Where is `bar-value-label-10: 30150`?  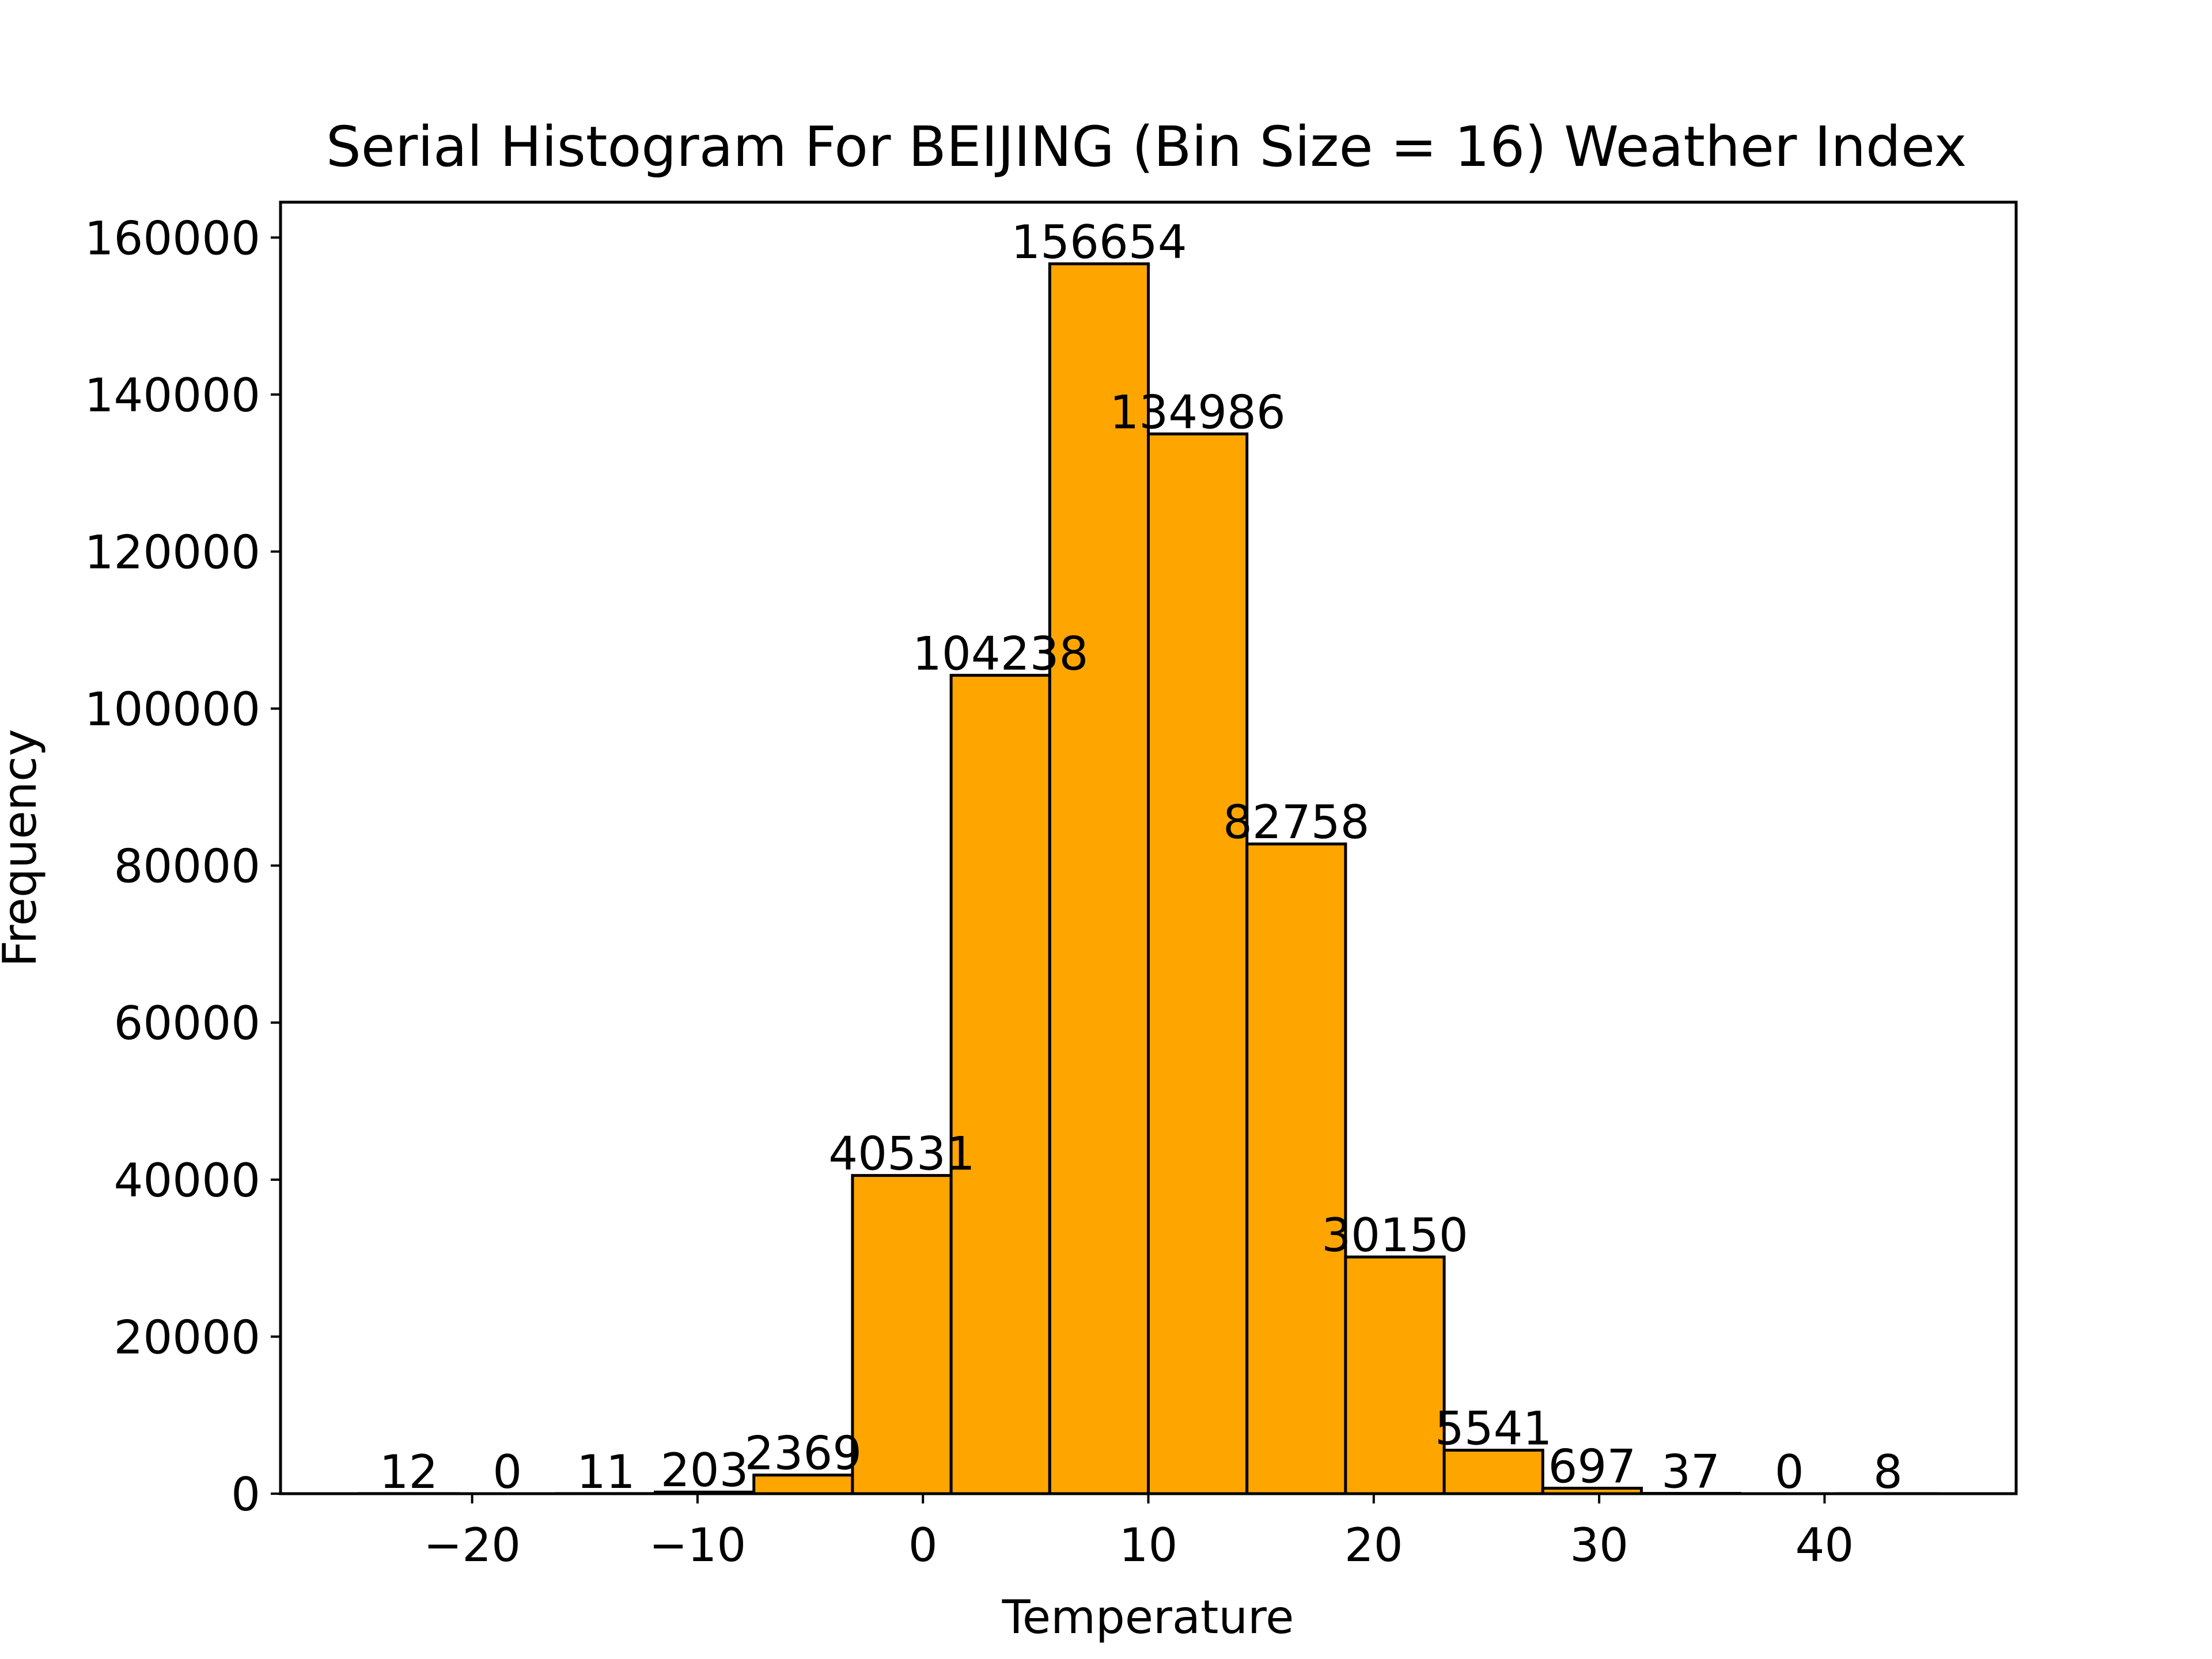
bar-value-label-10: 30150 is located at coordinates (1394, 1235).